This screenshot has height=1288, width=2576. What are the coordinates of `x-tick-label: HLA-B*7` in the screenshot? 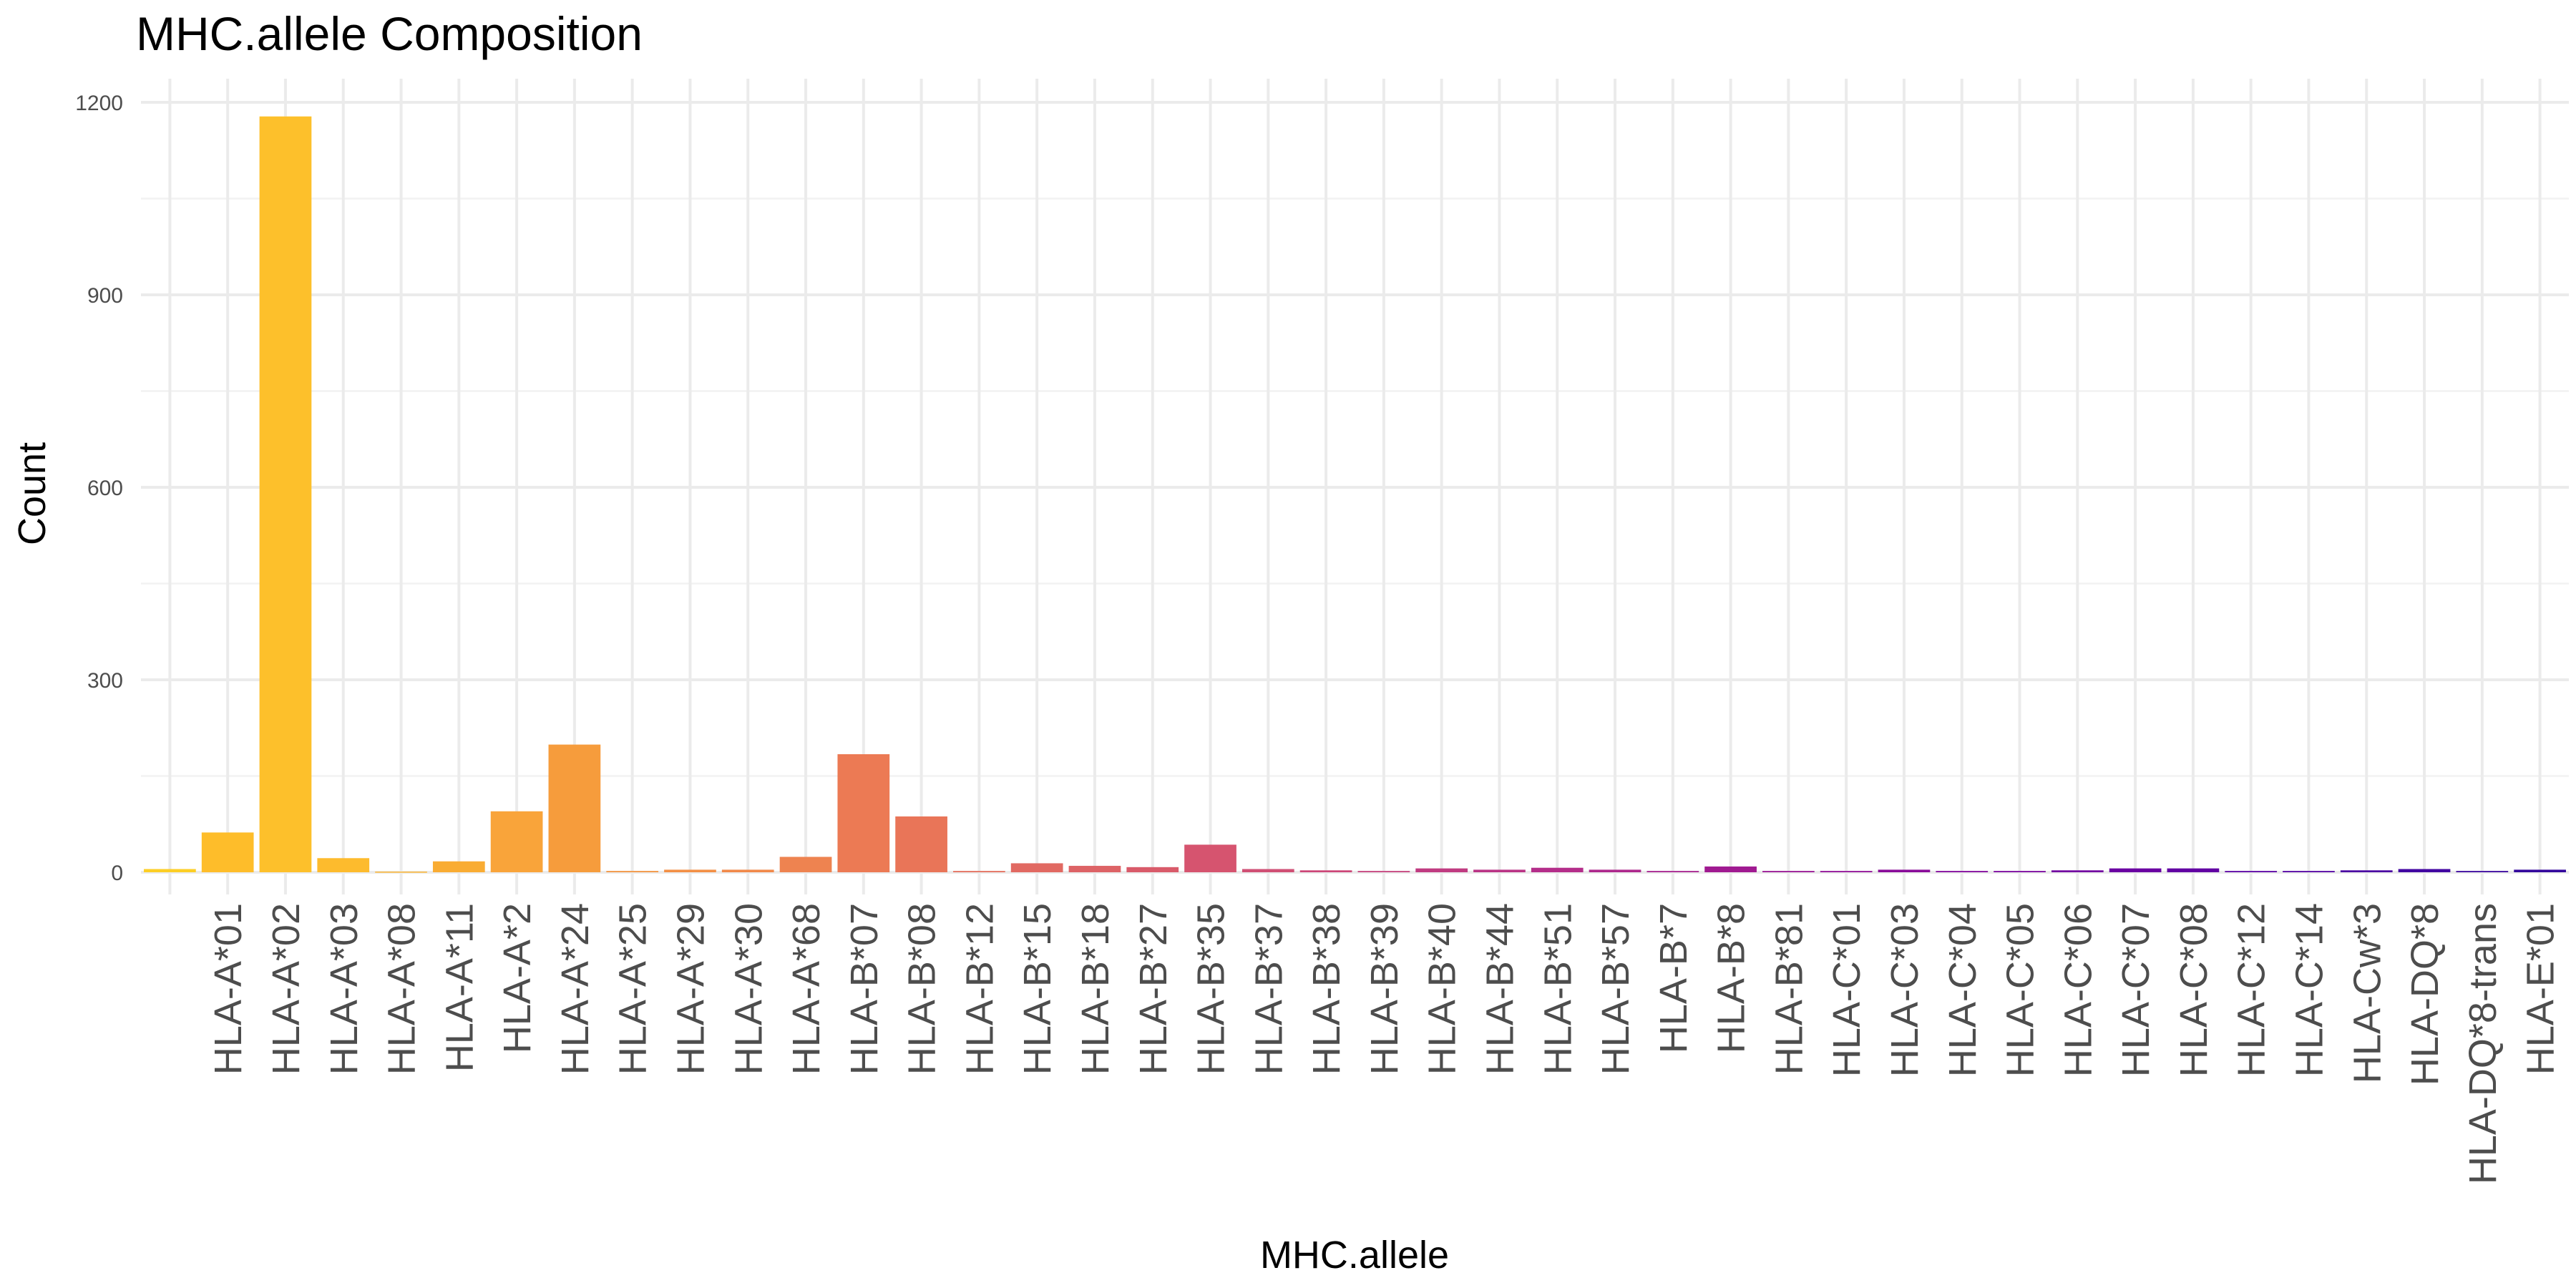 It's located at (1673, 978).